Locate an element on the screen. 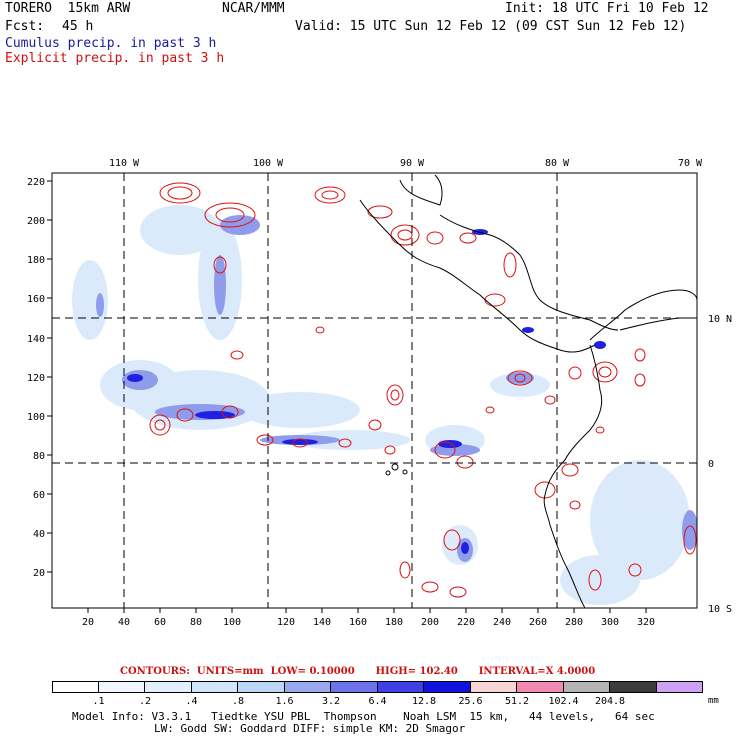 The width and height of the screenshot is (740, 740). x-tick: 240 is located at coordinates (502, 622).